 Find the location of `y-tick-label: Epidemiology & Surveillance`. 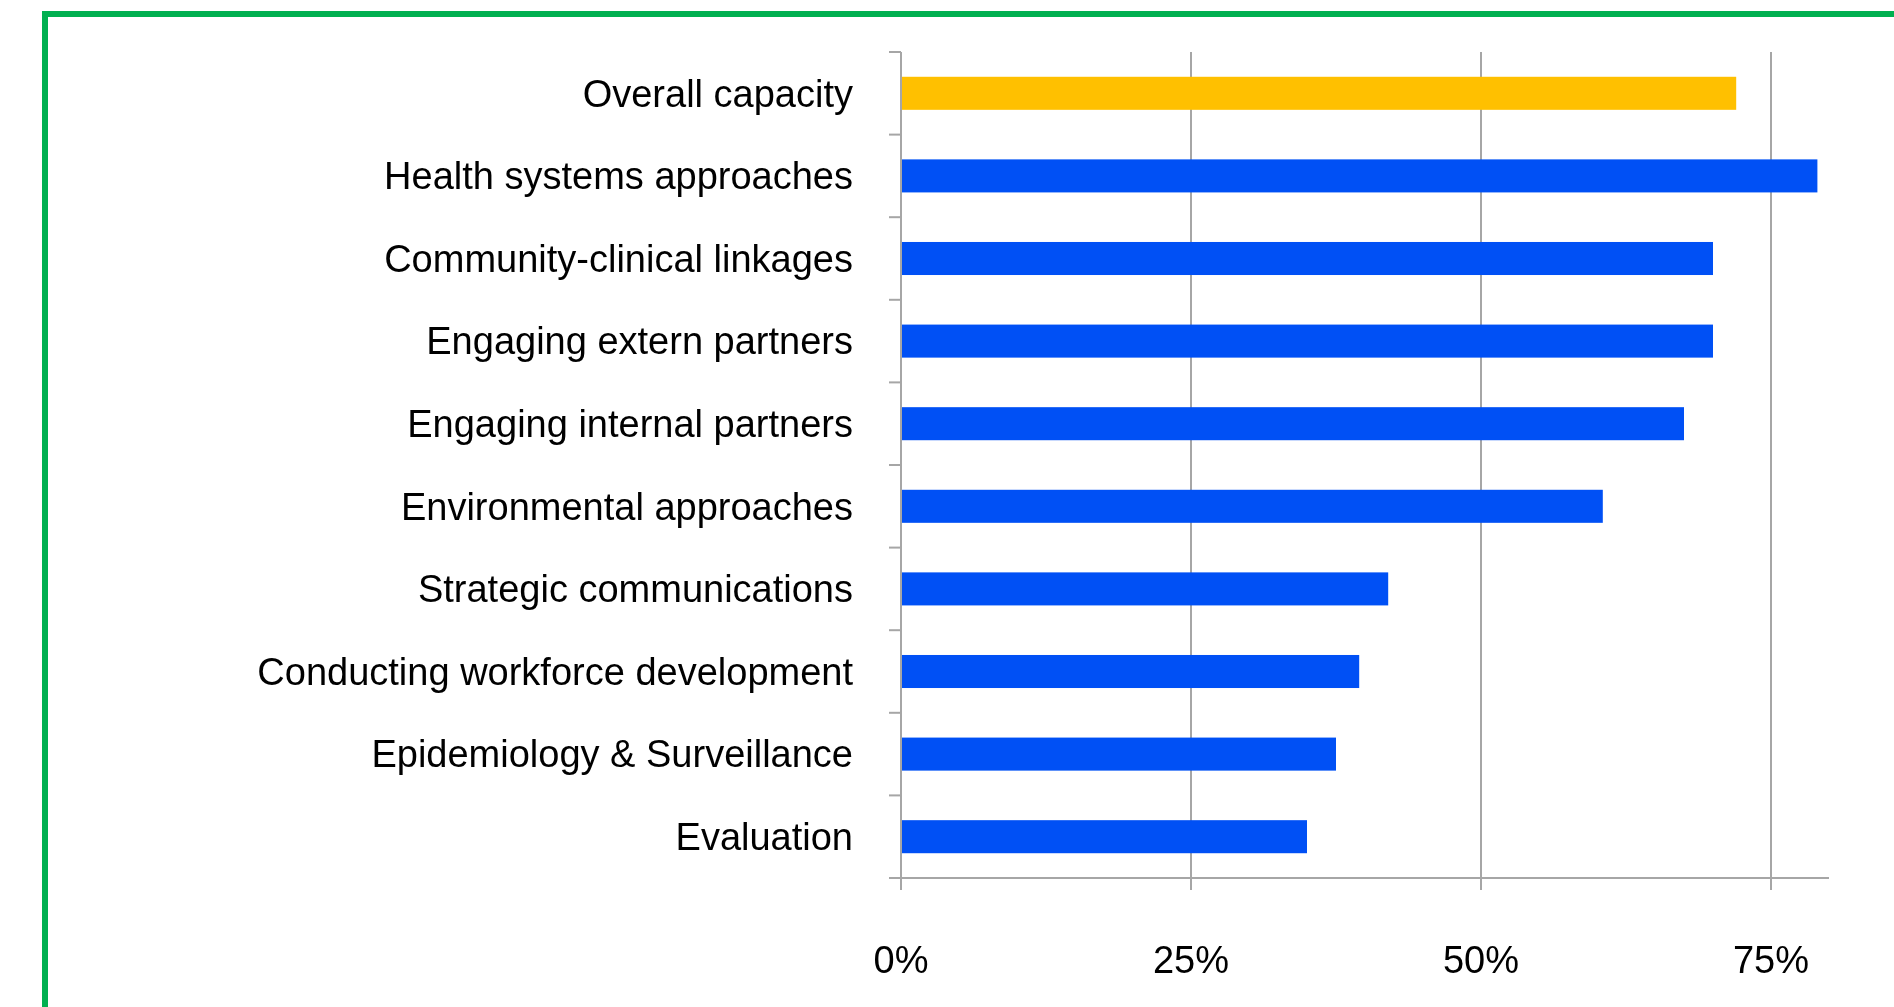

y-tick-label: Epidemiology & Surveillance is located at coordinates (612, 754).